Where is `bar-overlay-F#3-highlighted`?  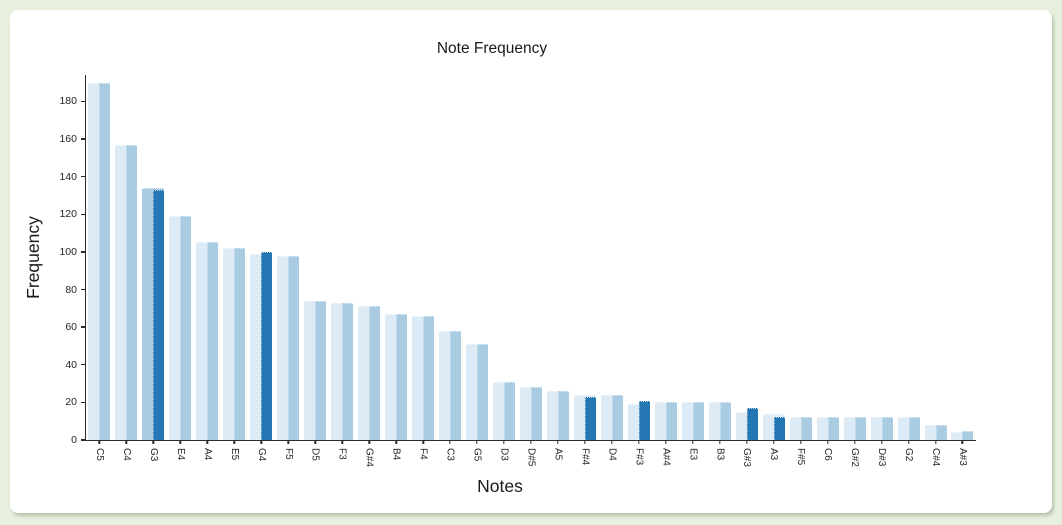
bar-overlay-F#3-highlighted is located at coordinates (644, 420).